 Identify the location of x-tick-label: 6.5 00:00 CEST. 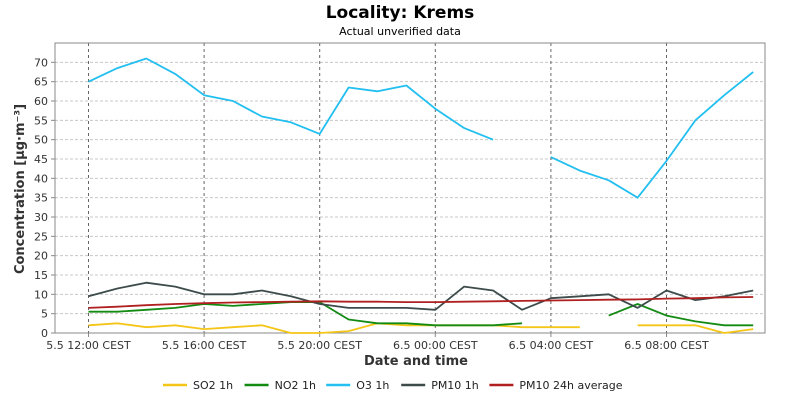
(435, 345).